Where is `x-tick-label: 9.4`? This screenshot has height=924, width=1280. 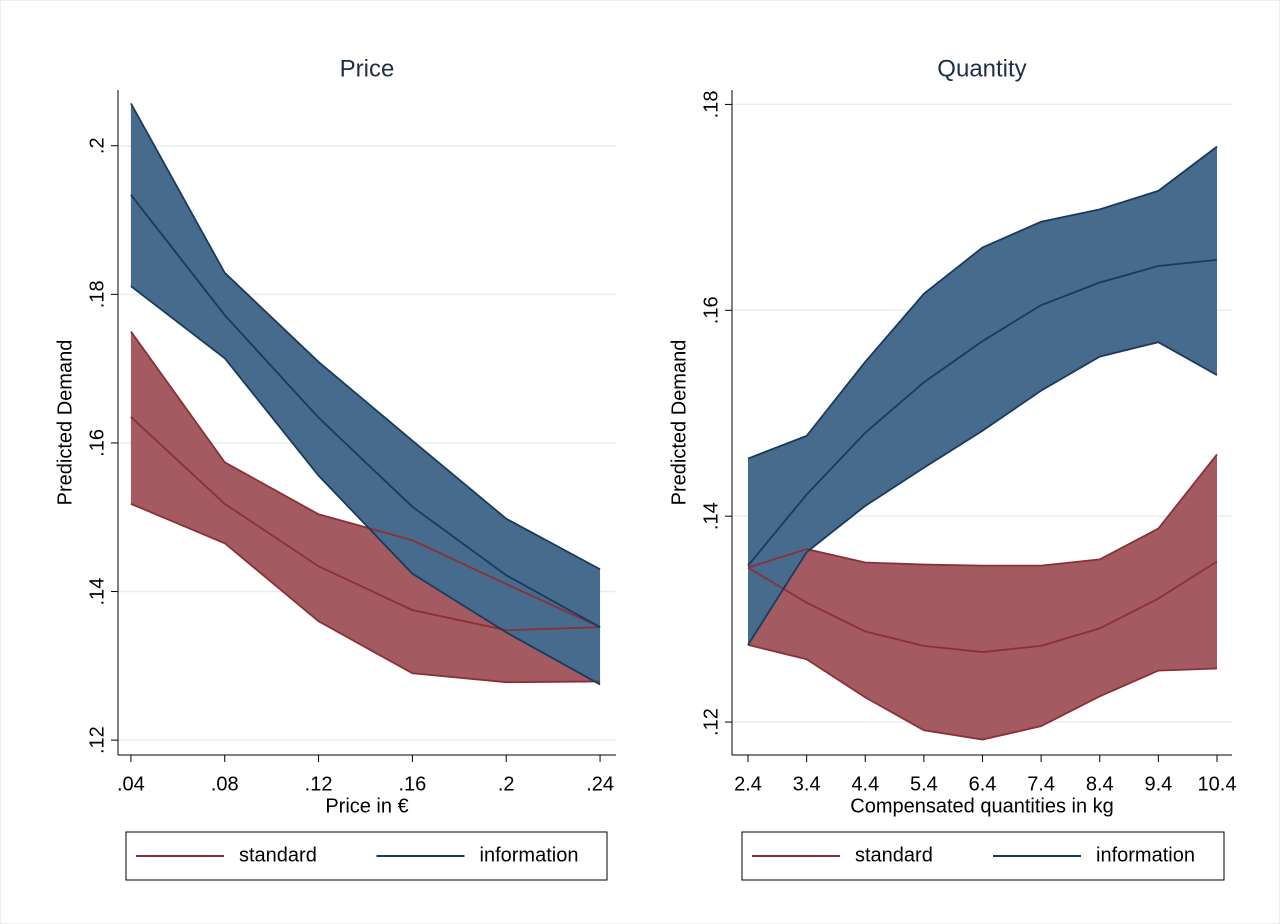
x-tick-label: 9.4 is located at coordinates (1158, 784).